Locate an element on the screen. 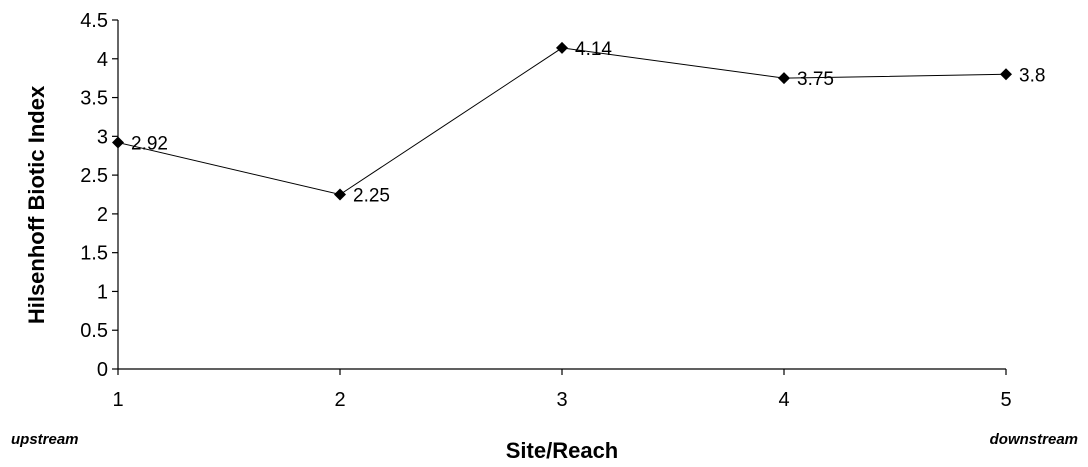  x-tick-label: 3 is located at coordinates (561, 400).